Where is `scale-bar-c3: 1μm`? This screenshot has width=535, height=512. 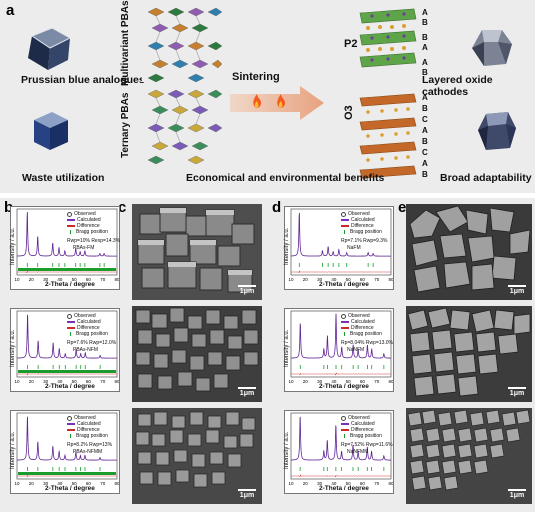
scale-bar-c3: 1μm is located at coordinates (247, 494).